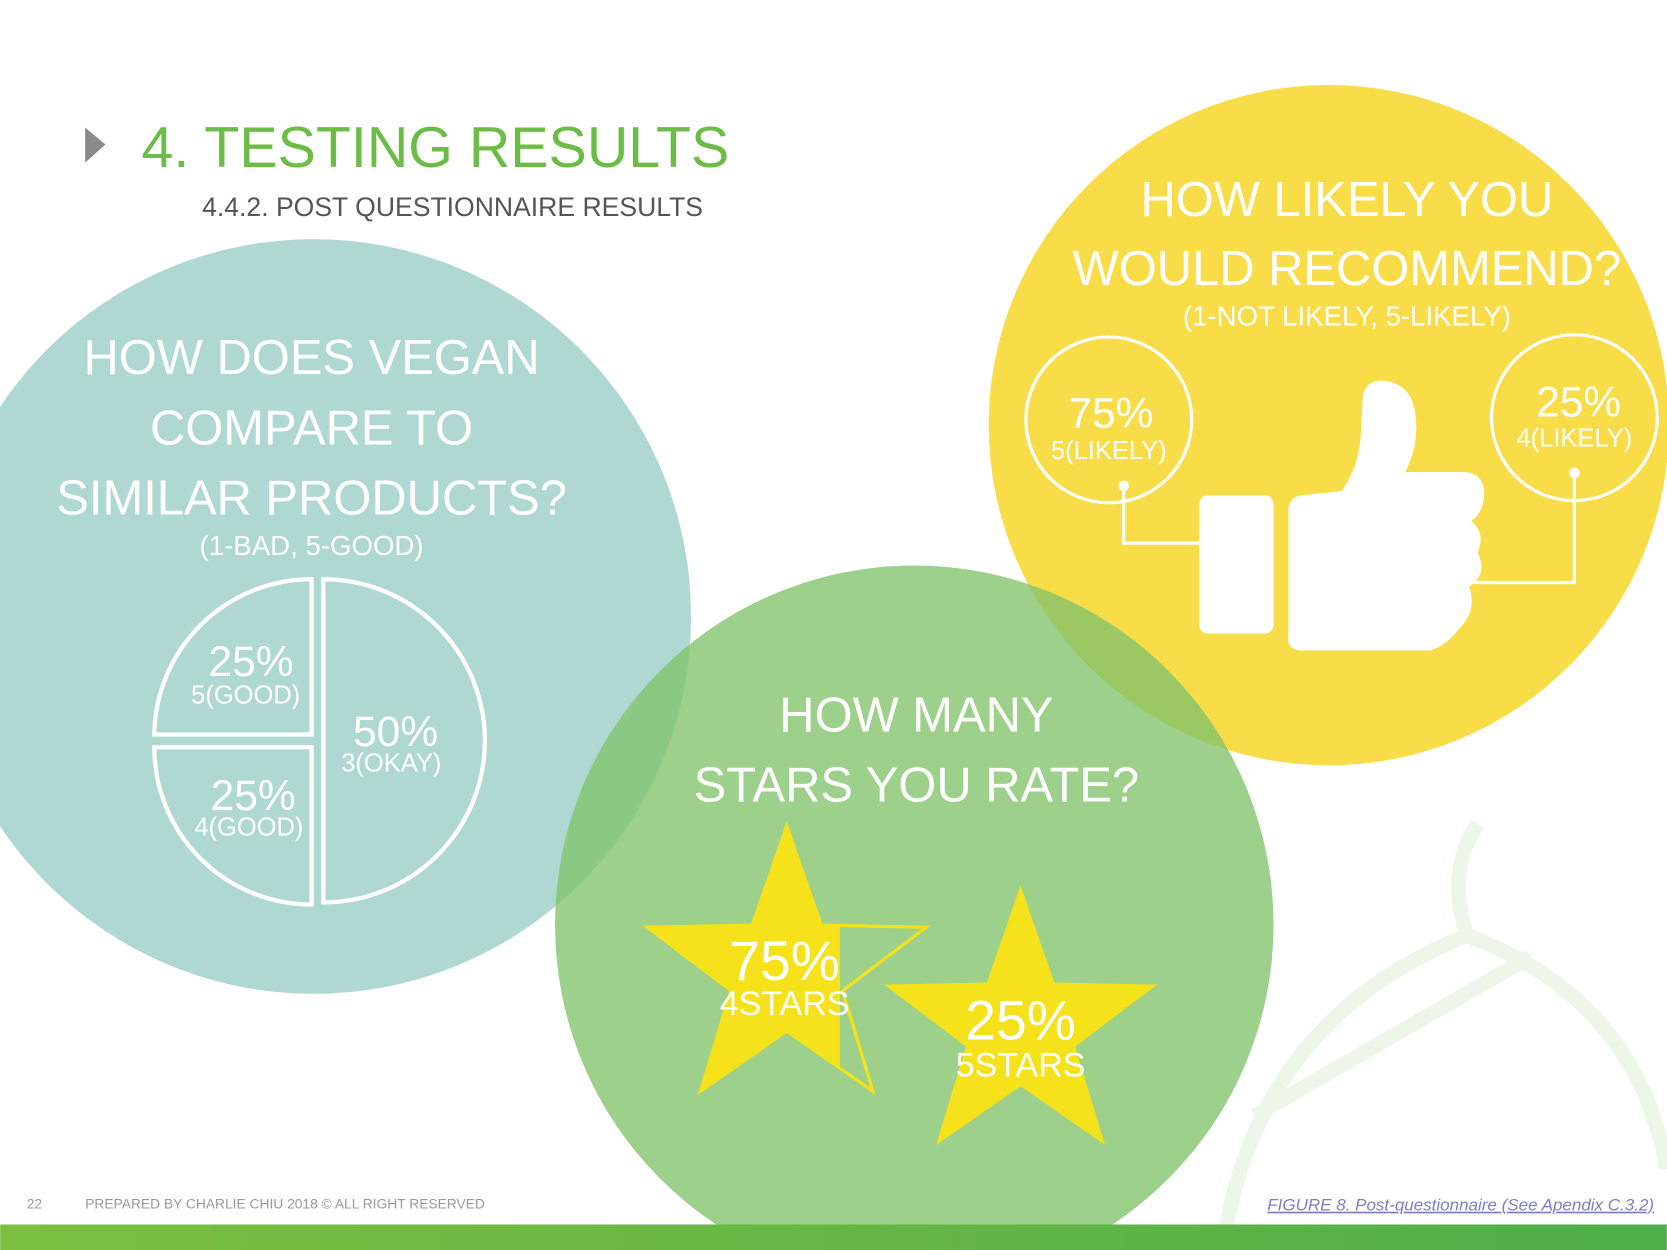 Image resolution: width=1667 pixels, height=1250 pixels. I want to click on star-label: 5STARS, so click(1021, 1066).